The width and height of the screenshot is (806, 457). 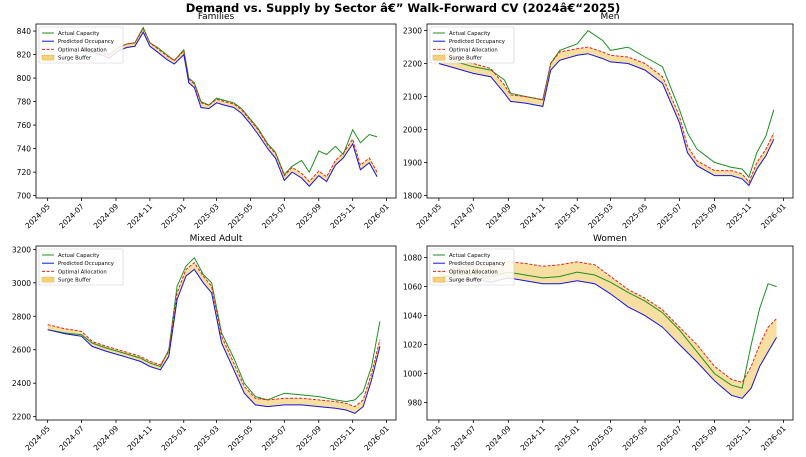 I want to click on women-y-tick-label: 980, so click(x=415, y=403).